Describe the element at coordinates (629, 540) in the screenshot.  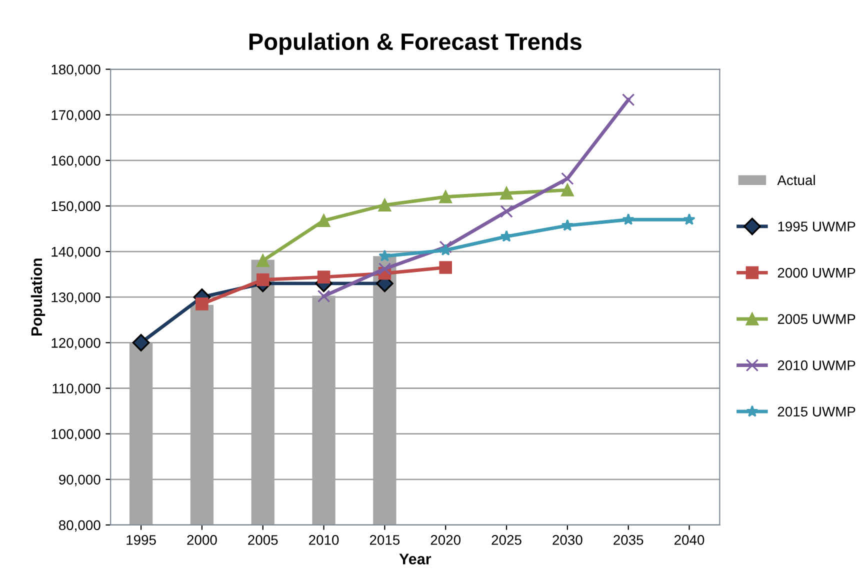
I see `x-tick-label: 2035` at that location.